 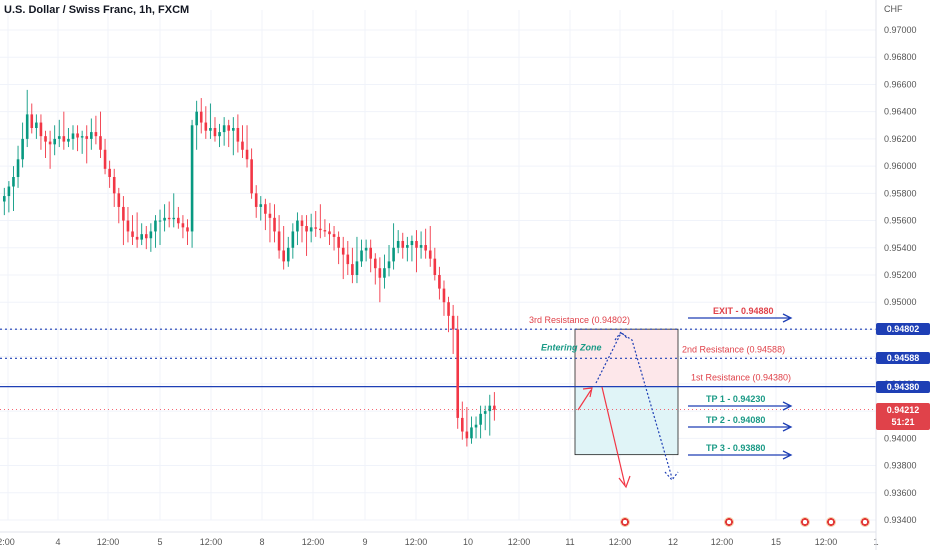 I want to click on y-tick-label: 0.93600, so click(x=900, y=493).